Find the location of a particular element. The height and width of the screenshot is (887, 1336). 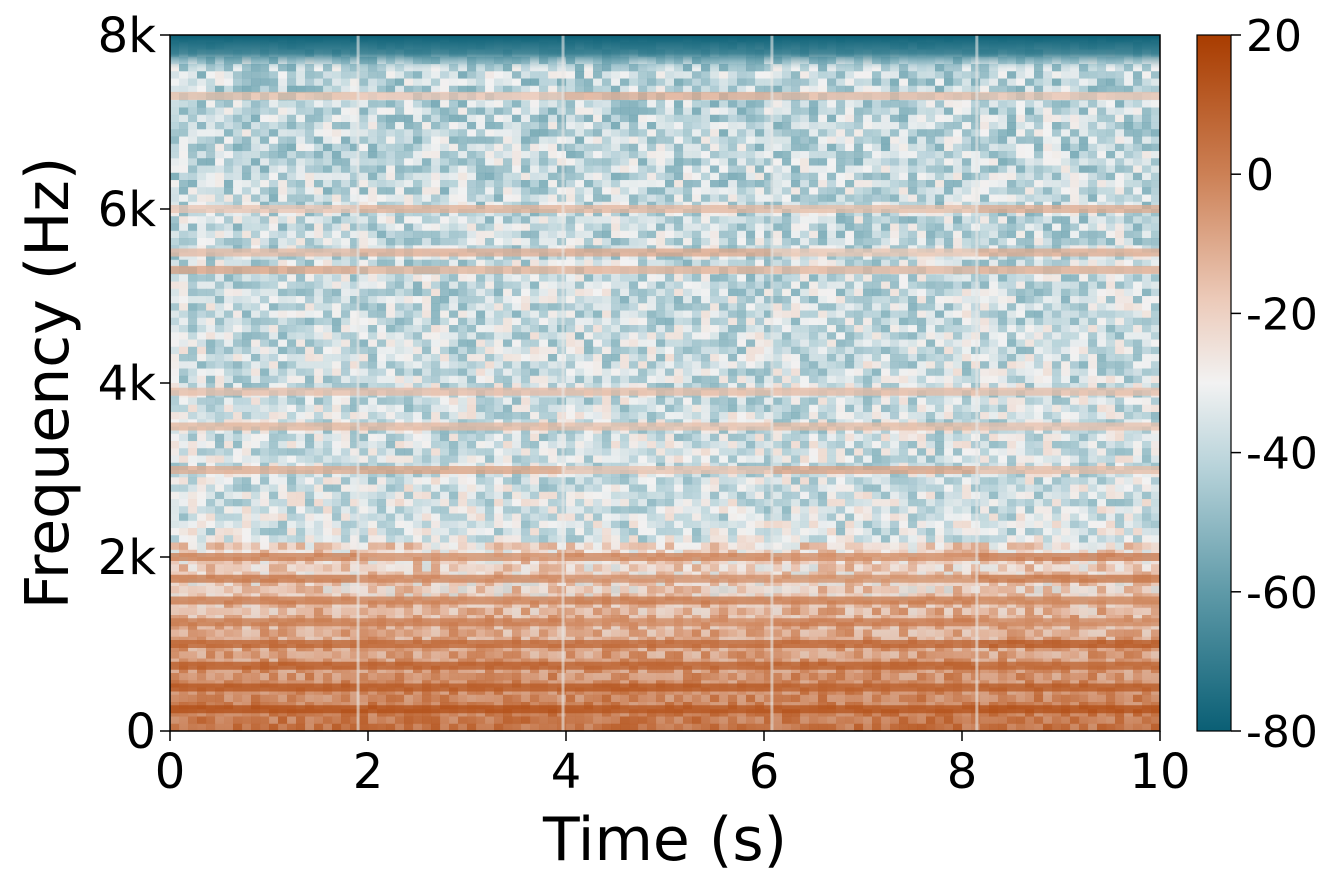

colorbar-tick-label: -80 is located at coordinates (1282, 732).